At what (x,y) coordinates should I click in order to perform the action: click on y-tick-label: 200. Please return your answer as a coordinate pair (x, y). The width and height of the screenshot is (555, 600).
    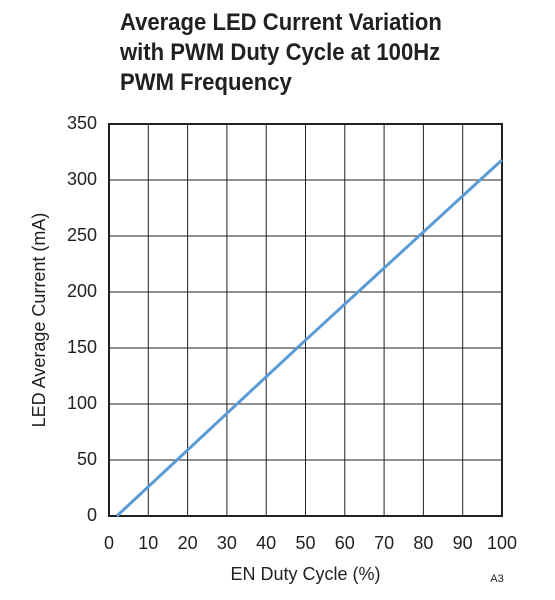
    Looking at the image, I should click on (82, 291).